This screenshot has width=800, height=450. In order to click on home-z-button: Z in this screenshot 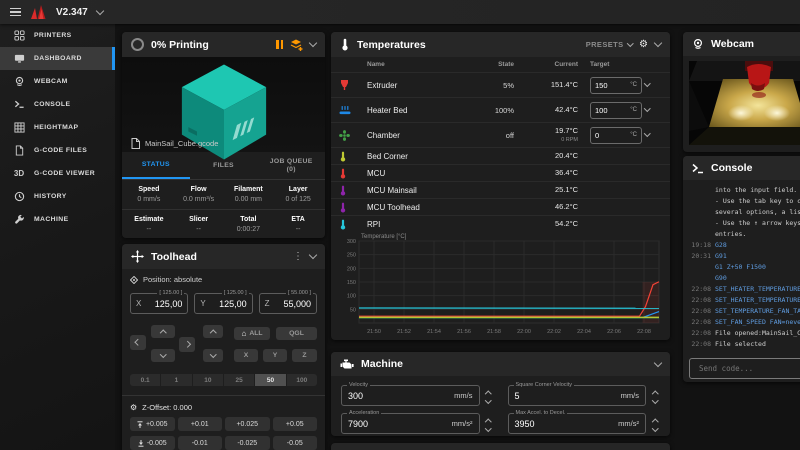, I will do `click(304, 355)`.